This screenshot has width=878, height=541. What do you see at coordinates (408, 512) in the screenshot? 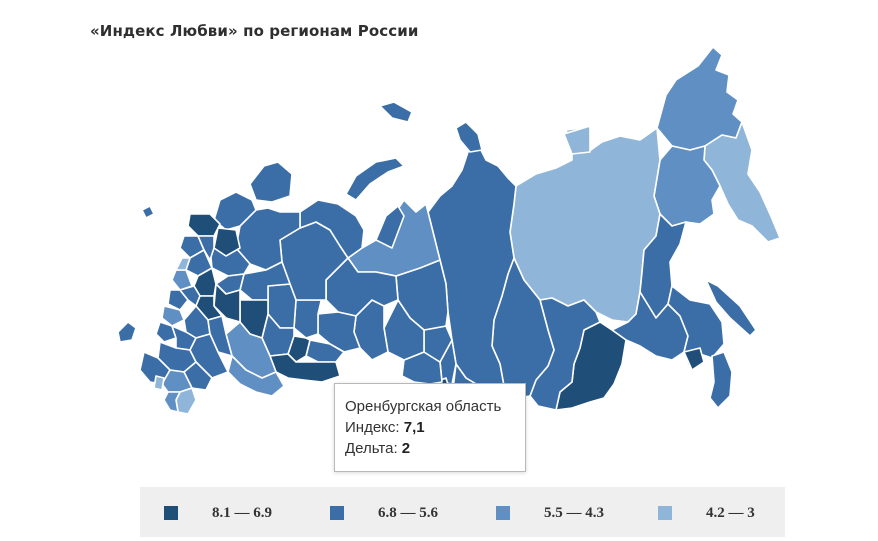
I see `legend-label-class2: 6.8 — 5.6` at bounding box center [408, 512].